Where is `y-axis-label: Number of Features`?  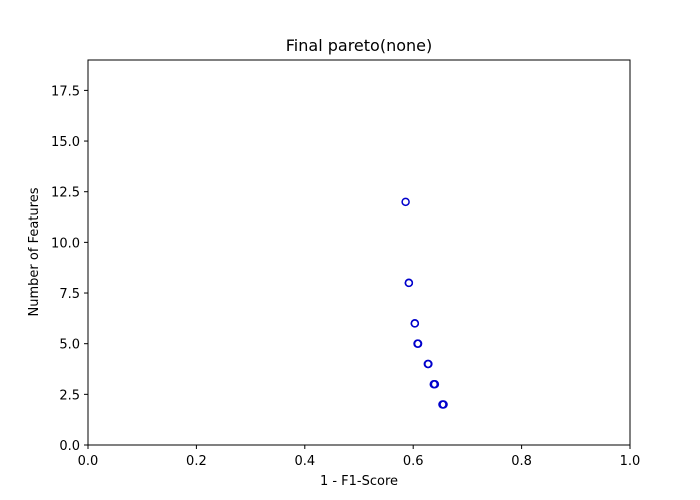 y-axis-label: Number of Features is located at coordinates (34, 251).